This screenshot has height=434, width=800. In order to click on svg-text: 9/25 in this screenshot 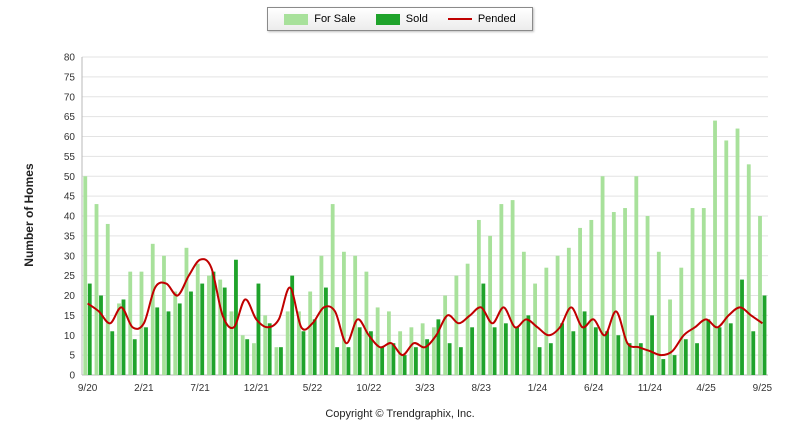, I will do `click(763, 388)`.